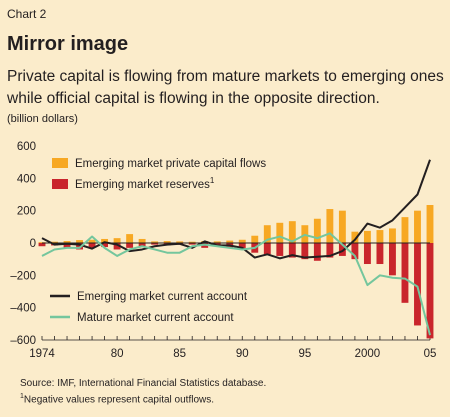 Image resolution: width=450 pixels, height=417 pixels. Describe the element at coordinates (145, 183) in the screenshot. I see `legend-label-reserves: Emerging market reserves1` at that location.